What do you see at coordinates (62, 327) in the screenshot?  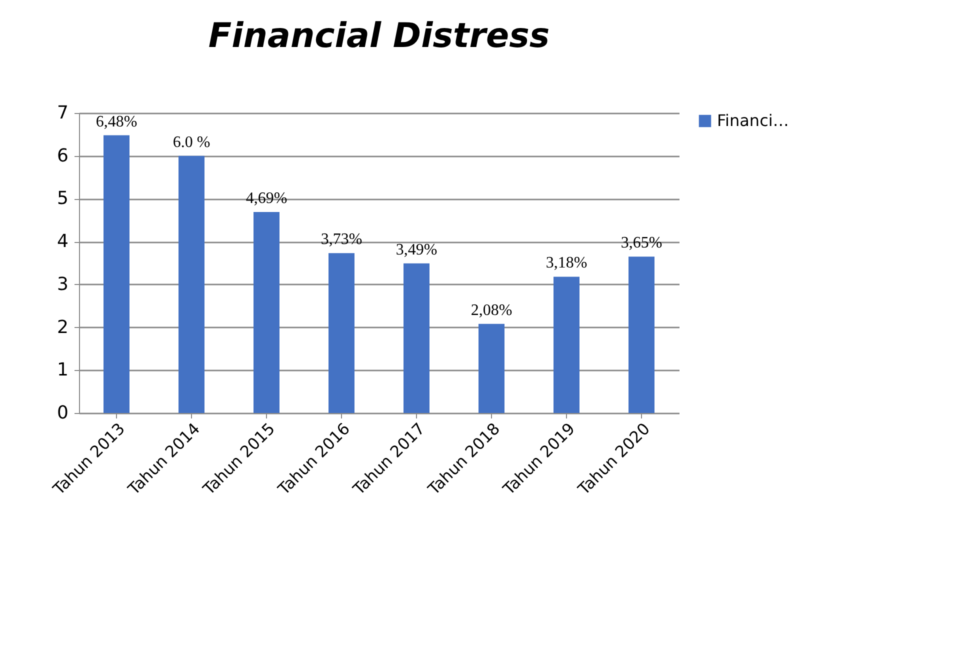 I see `y-tick-label: 2` at bounding box center [62, 327].